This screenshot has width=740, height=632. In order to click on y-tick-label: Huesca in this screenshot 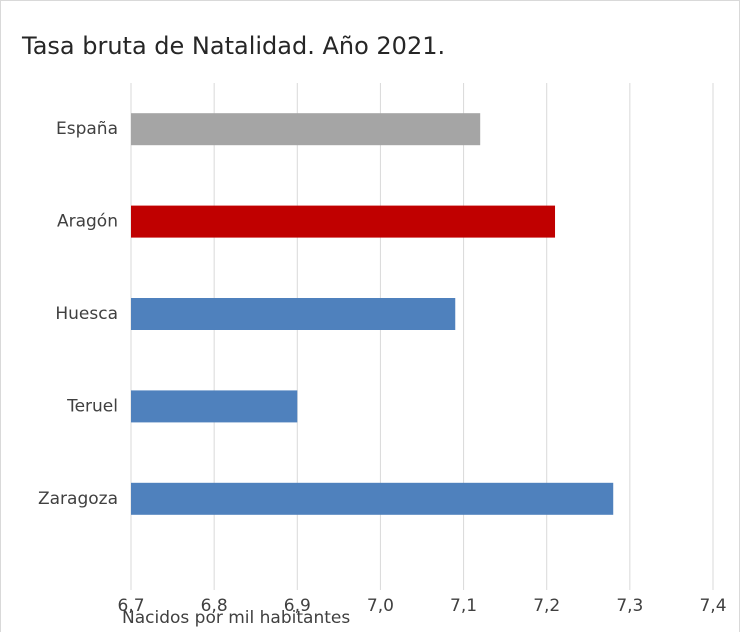, I will do `click(86, 314)`.